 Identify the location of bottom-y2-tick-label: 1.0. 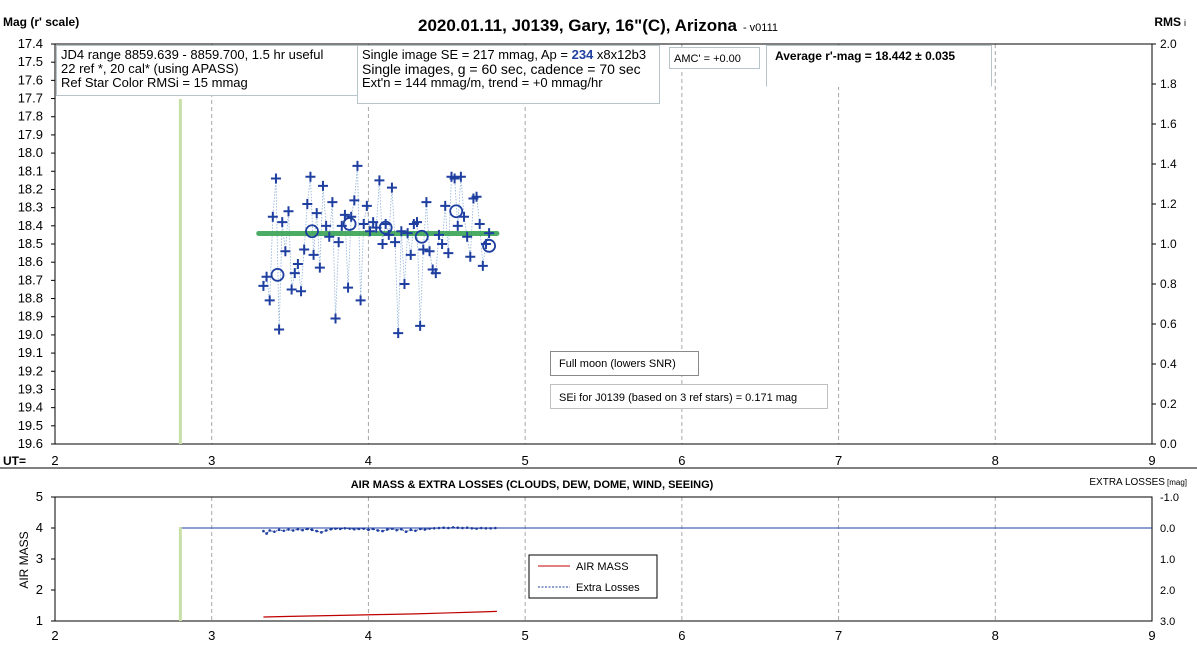
(1167, 560).